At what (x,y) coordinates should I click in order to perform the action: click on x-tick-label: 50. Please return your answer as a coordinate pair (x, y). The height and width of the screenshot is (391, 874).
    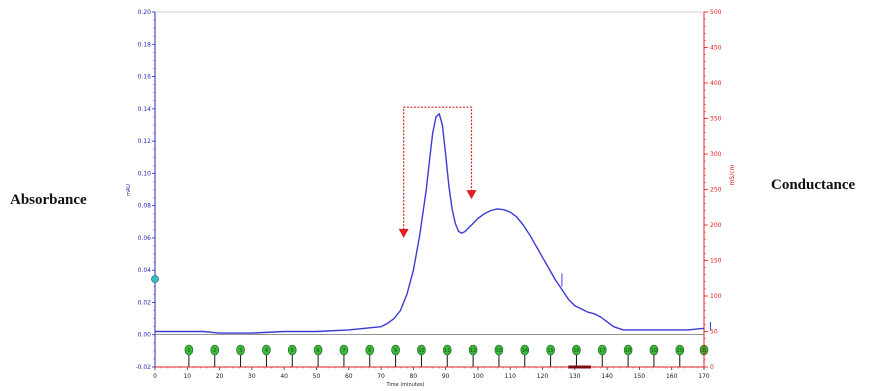
    Looking at the image, I should click on (317, 376).